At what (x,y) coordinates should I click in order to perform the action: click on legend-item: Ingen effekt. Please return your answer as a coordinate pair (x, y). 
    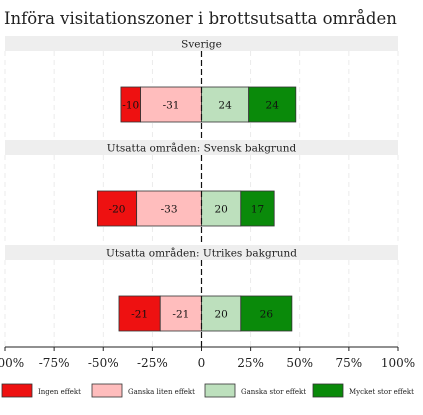
    Looking at the image, I should click on (41, 390).